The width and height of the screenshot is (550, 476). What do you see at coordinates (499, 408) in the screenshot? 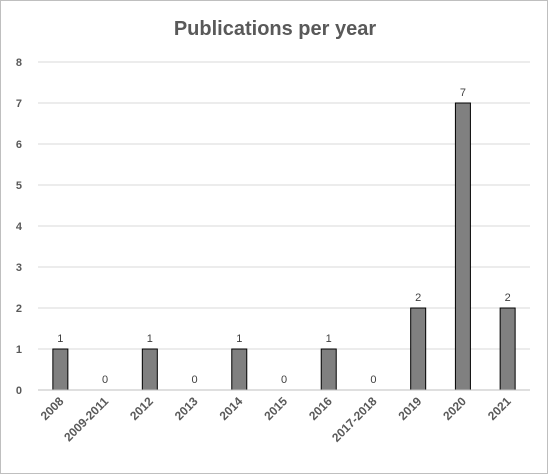
I see `x-tick-label: 2021` at bounding box center [499, 408].